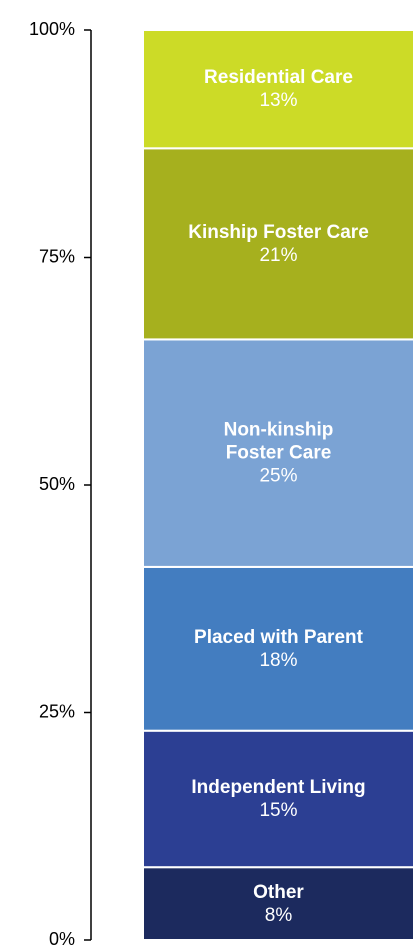 This screenshot has height=949, width=414. I want to click on segment-label: Non-kinship Foster Care 25%, so click(278, 453).